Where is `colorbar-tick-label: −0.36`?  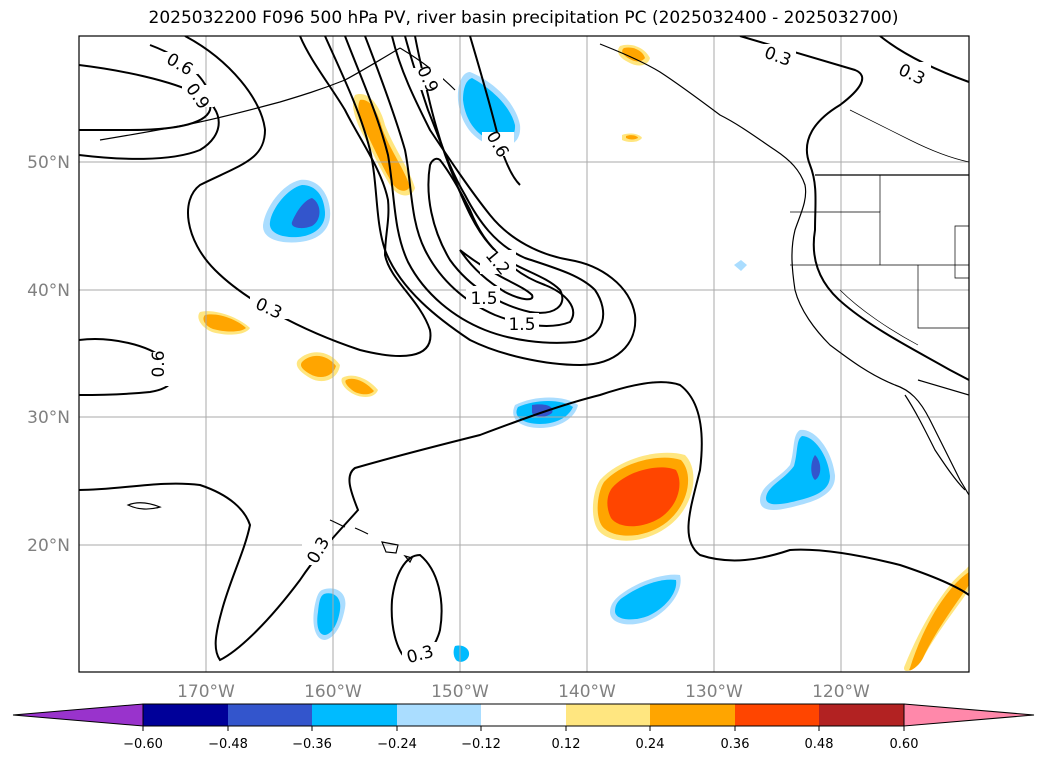
colorbar-tick-label: −0.36 is located at coordinates (312, 744).